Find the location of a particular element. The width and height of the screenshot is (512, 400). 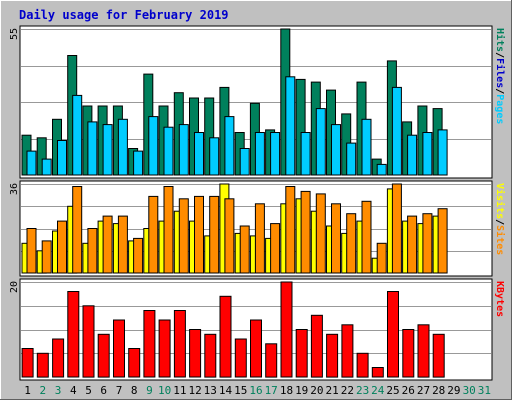

x-tick-label-day-10: 10 is located at coordinates (164, 390).